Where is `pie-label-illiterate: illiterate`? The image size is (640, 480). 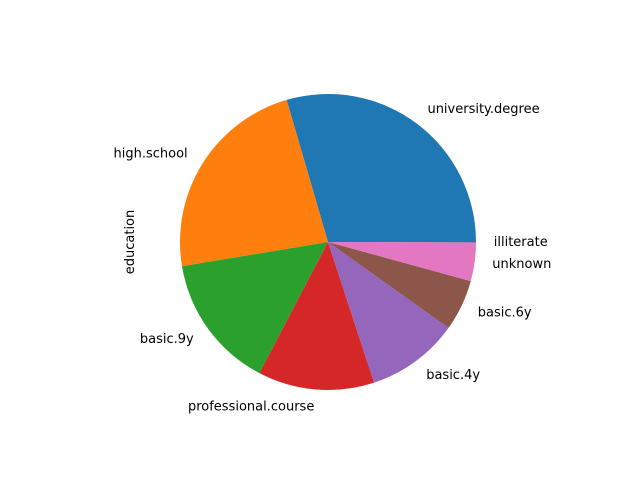
pie-label-illiterate: illiterate is located at coordinates (521, 242).